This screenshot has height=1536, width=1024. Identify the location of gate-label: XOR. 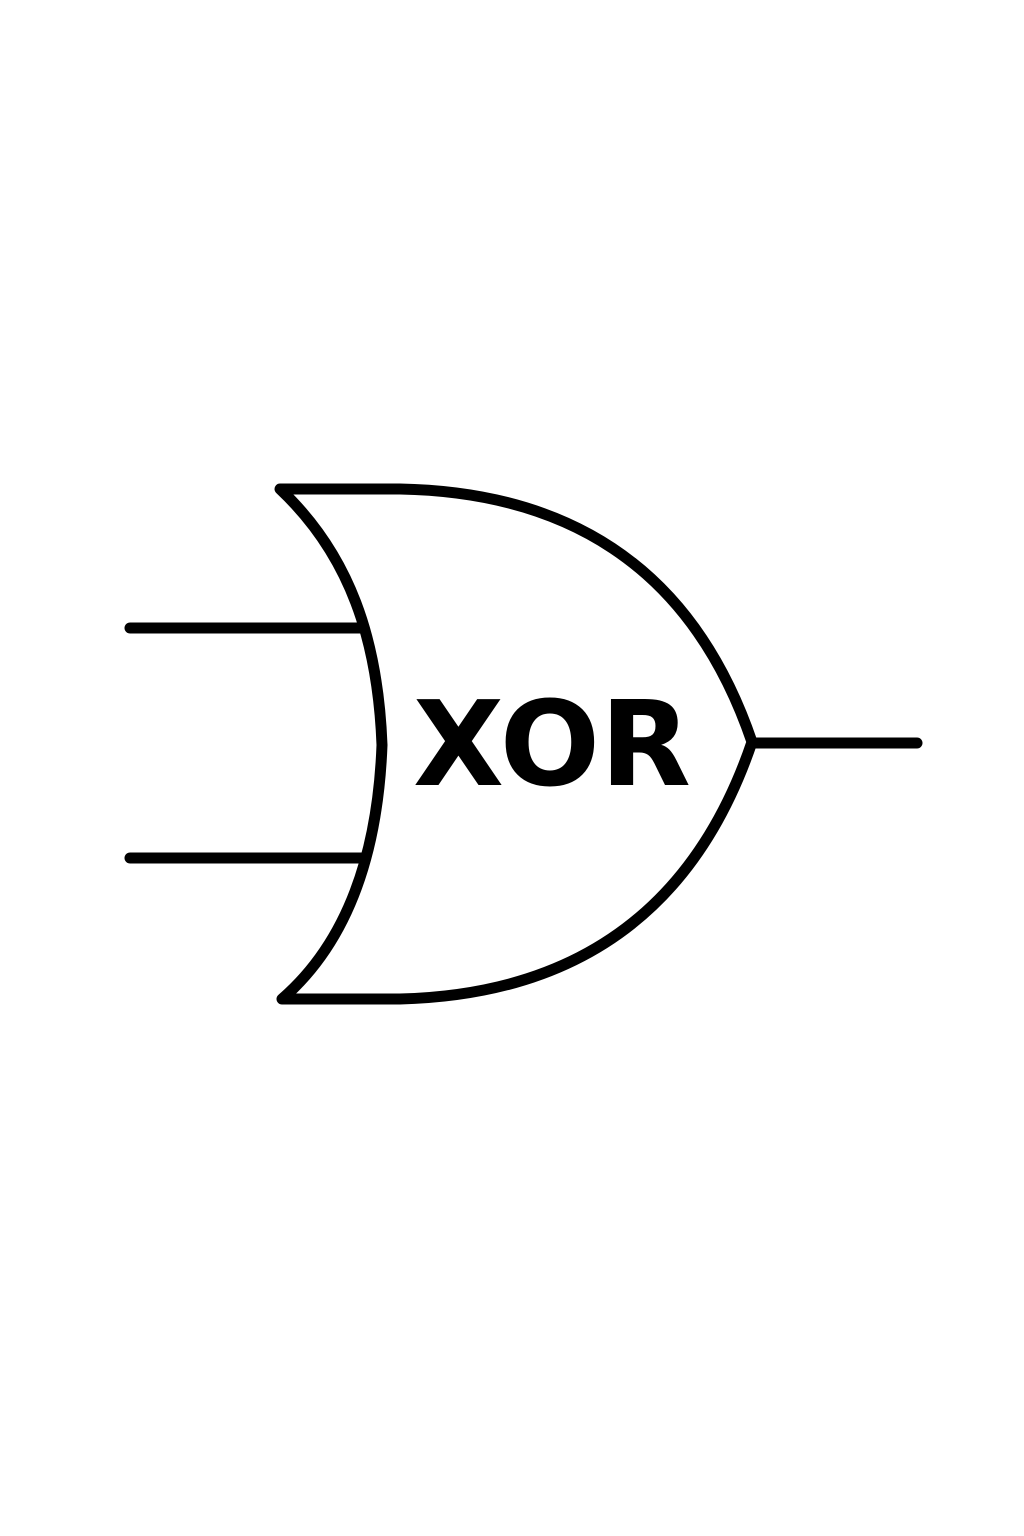
(552, 744).